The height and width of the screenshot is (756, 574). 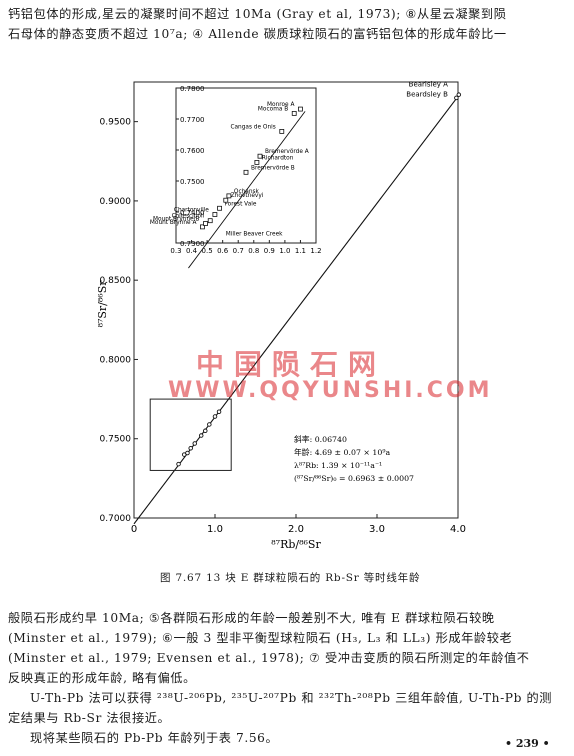 I want to click on inset-y-tick-label: 0.7800, so click(x=192, y=89).